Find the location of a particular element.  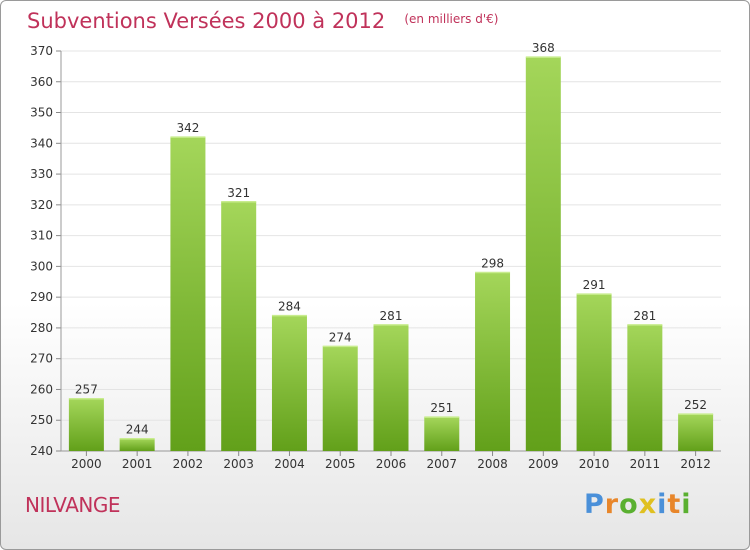

y-tick-label: 250 is located at coordinates (41, 420).